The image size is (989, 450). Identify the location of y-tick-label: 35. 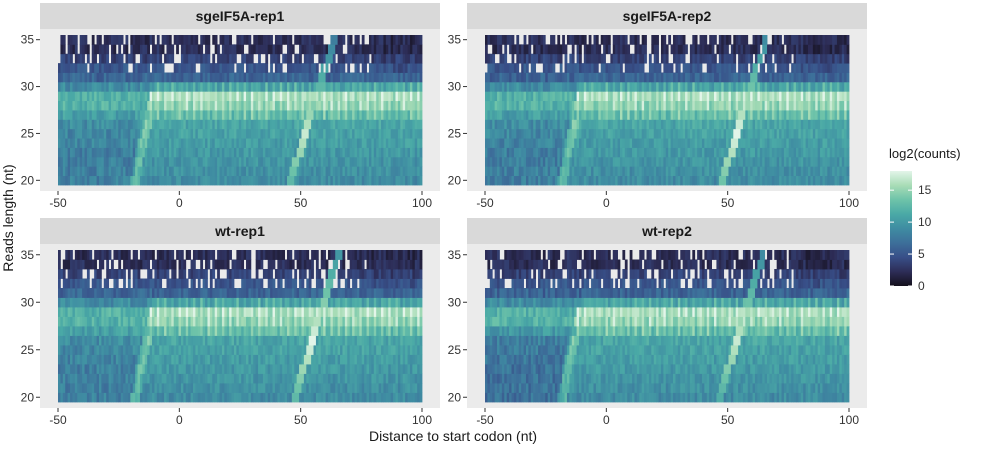
(28, 40).